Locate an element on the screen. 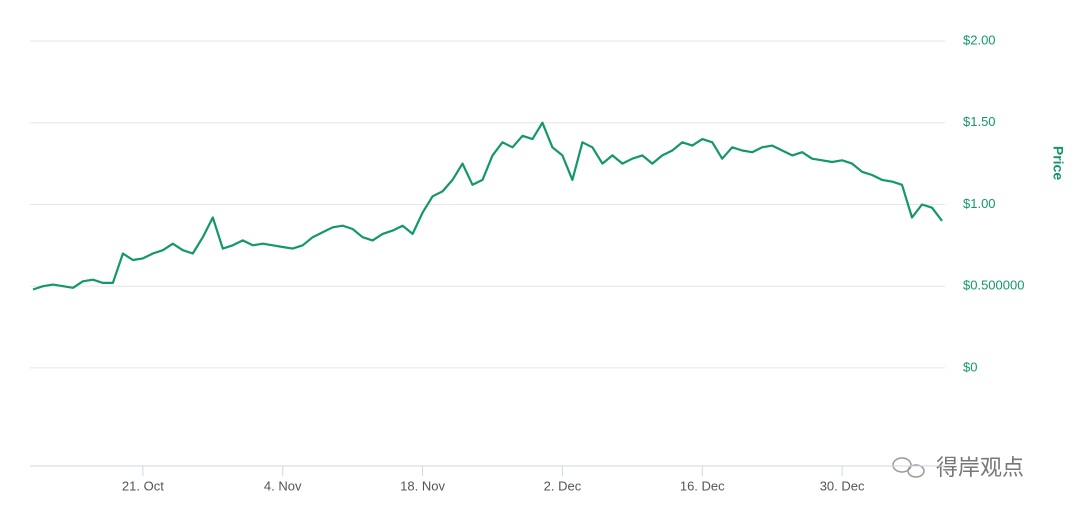  x-tick-label: 4. Nov is located at coordinates (283, 485).